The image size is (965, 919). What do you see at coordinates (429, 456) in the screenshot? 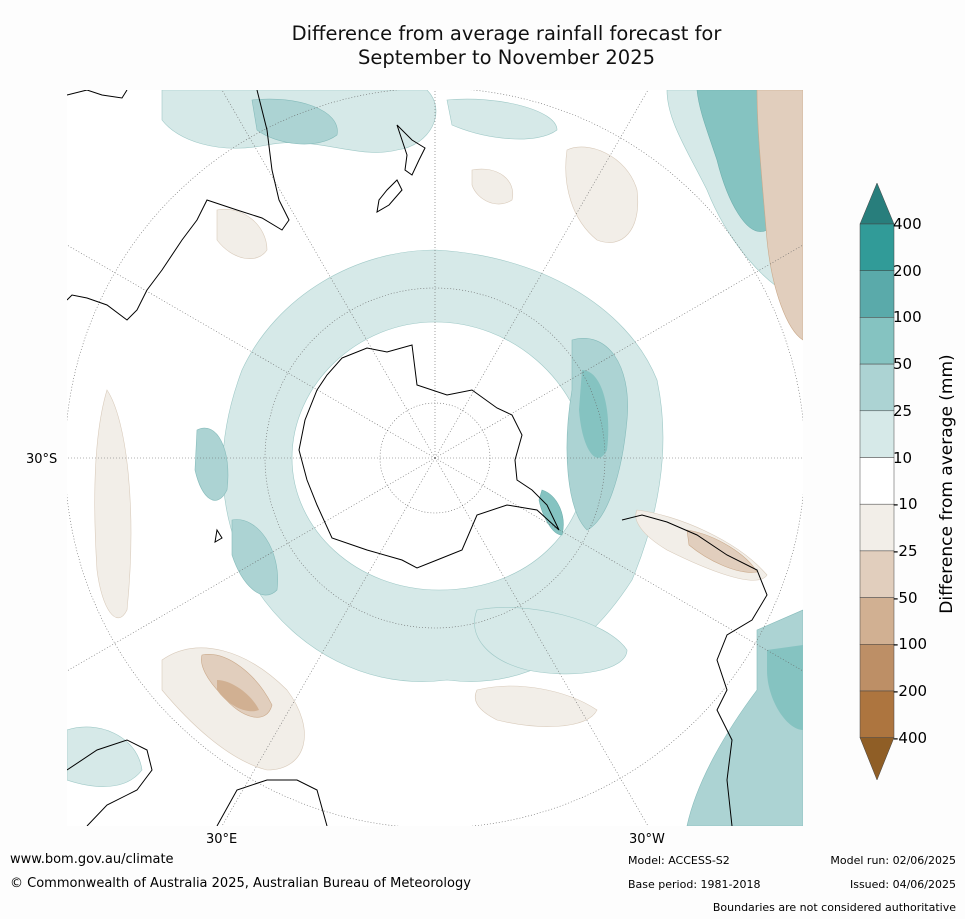
I see `antarctica-coast` at bounding box center [429, 456].